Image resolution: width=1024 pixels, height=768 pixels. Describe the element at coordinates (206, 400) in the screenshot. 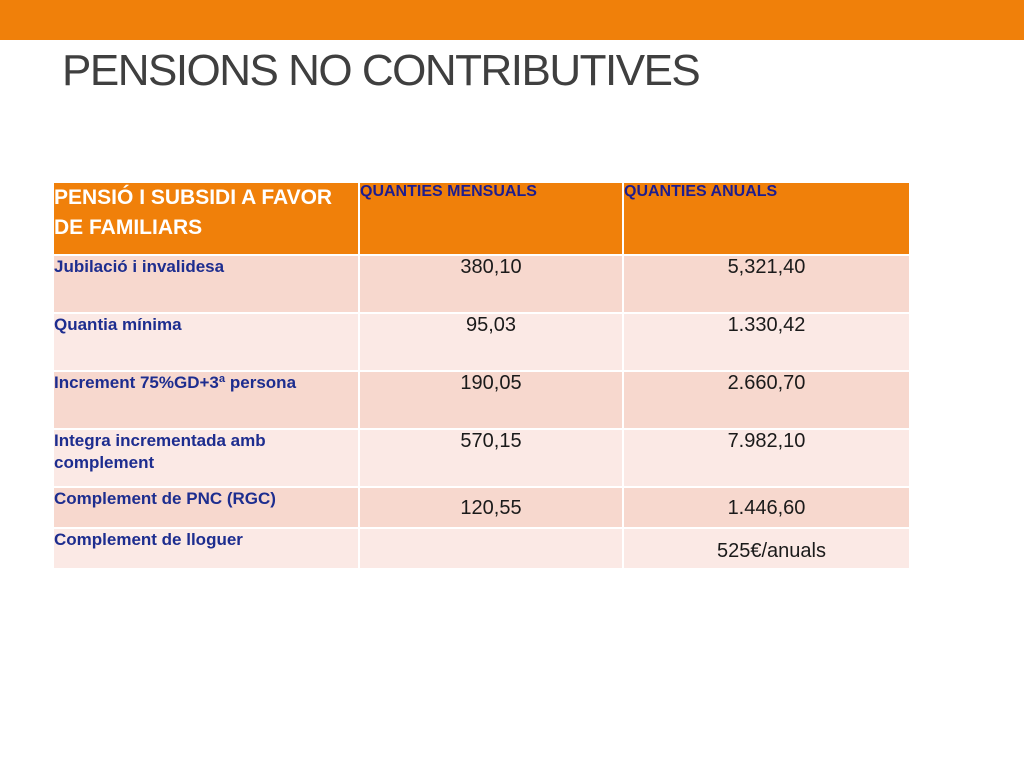

I see `row-label: Increment 75%GD+3ª persona` at that location.